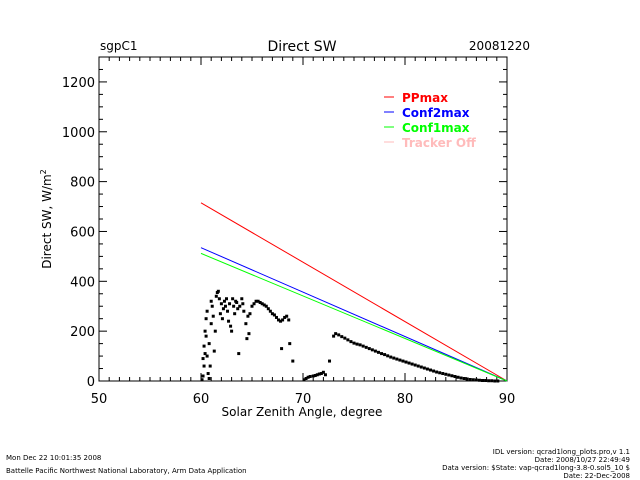 The image size is (640, 480). Describe the element at coordinates (78, 133) in the screenshot. I see `y-tick-label: 1000` at that location.